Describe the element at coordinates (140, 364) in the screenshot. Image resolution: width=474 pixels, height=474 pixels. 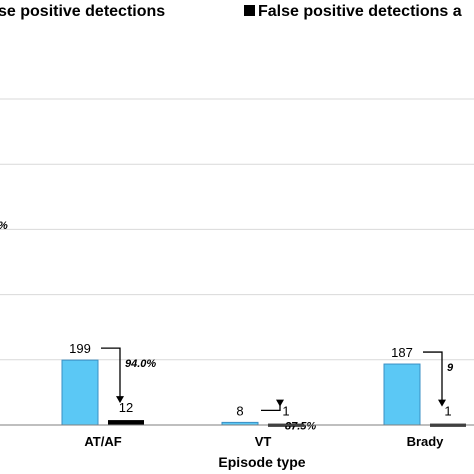
I see `reduction-label-0: 94.0%` at that location.